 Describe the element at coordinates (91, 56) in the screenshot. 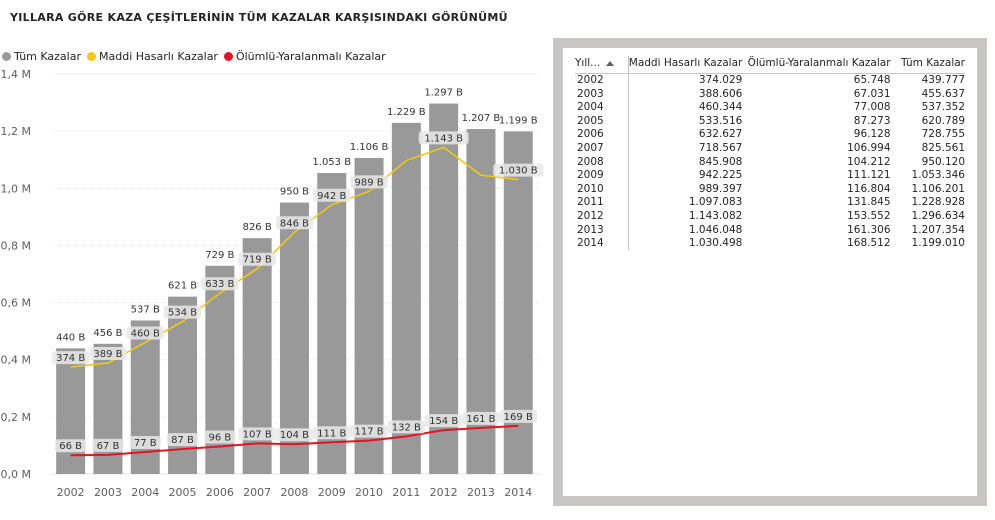

I see `legend-marker-maddi-hasarli` at that location.